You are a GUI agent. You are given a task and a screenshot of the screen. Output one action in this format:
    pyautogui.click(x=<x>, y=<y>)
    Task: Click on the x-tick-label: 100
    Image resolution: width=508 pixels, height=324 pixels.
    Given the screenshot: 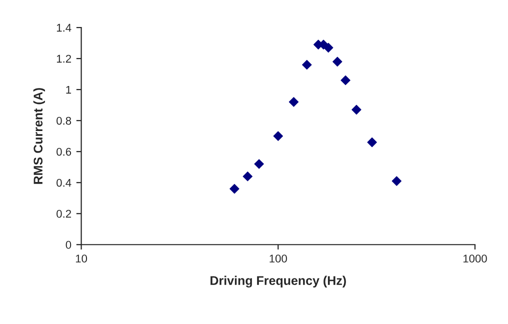 What is the action you would take?
    pyautogui.click(x=278, y=258)
    